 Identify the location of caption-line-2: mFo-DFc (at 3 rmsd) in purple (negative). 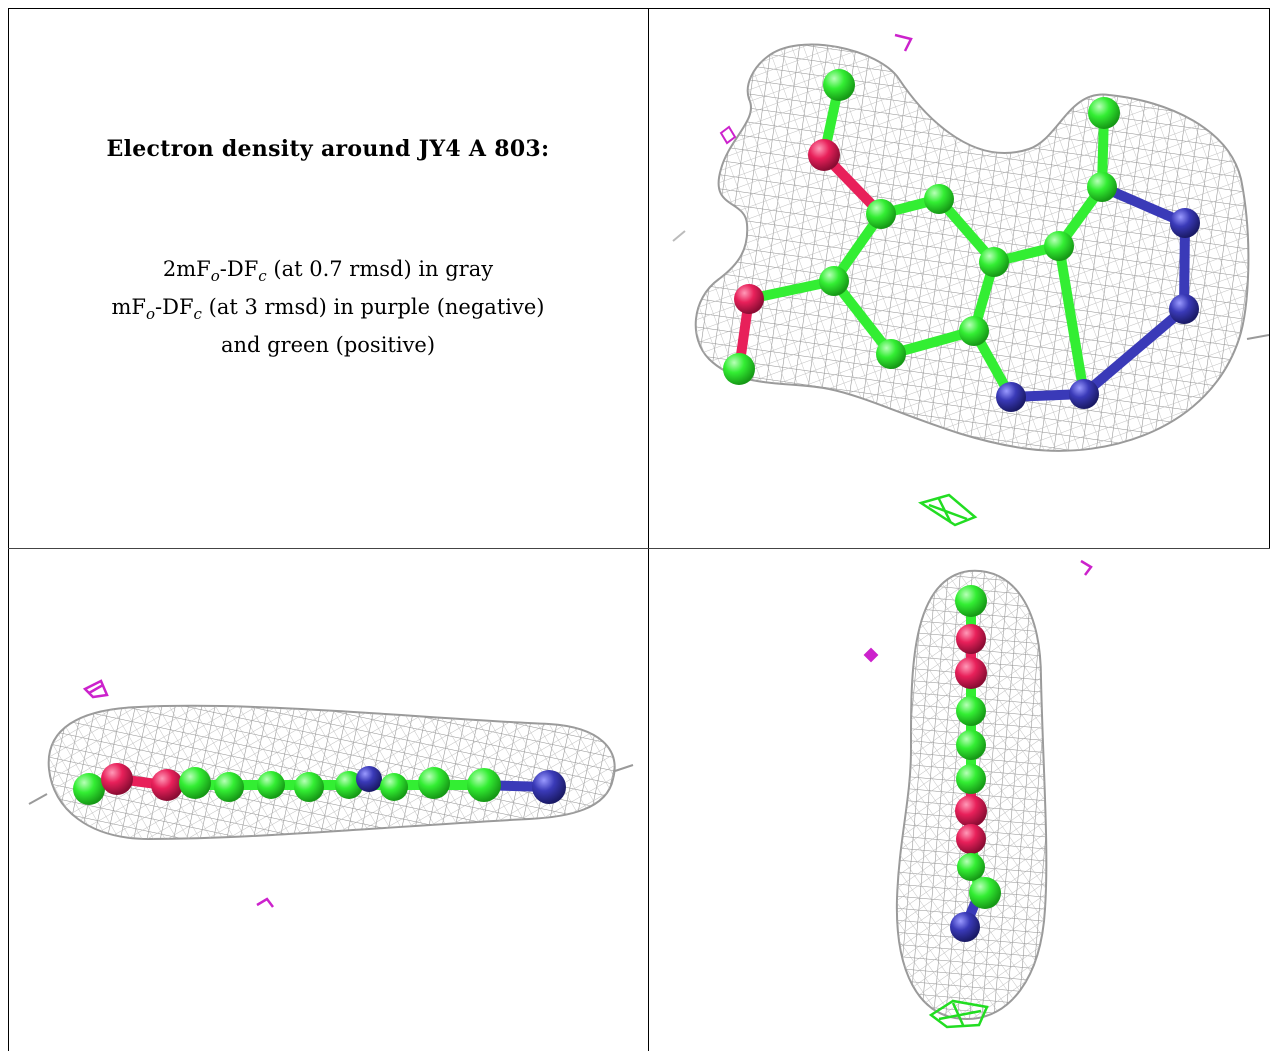
(328, 311).